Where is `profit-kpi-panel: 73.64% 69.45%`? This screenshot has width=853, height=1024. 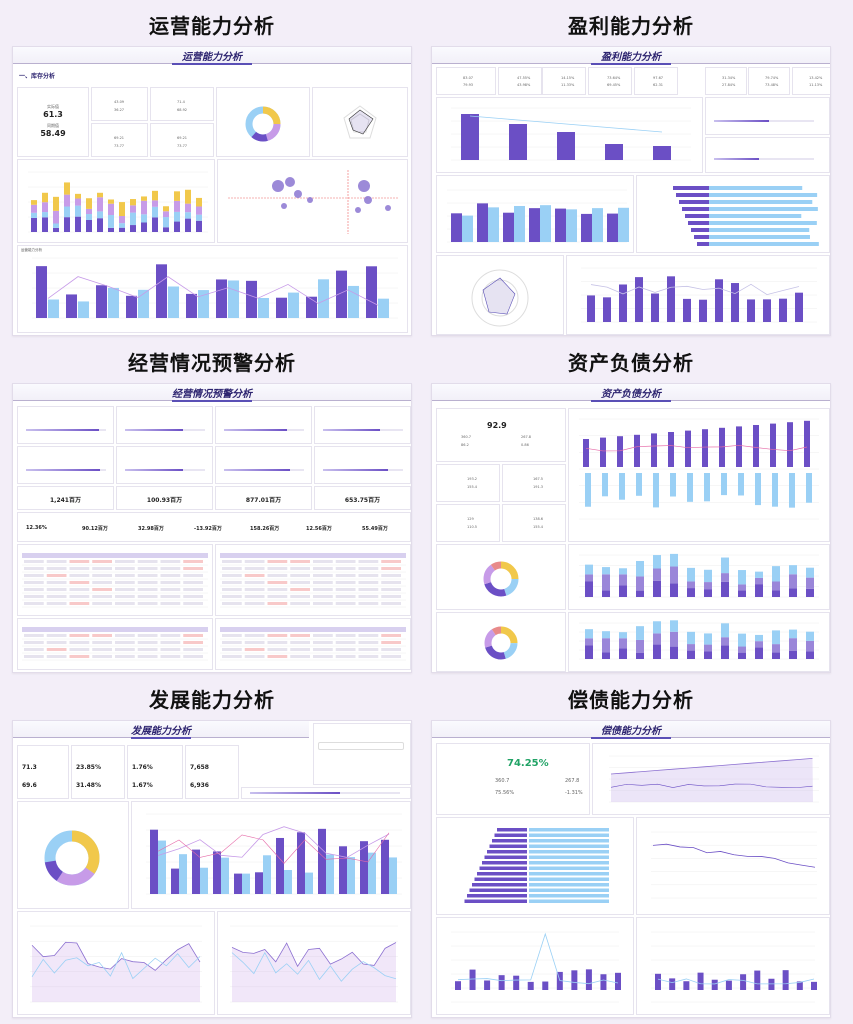 profit-kpi-panel: 73.64% 69.45% is located at coordinates (610, 81).